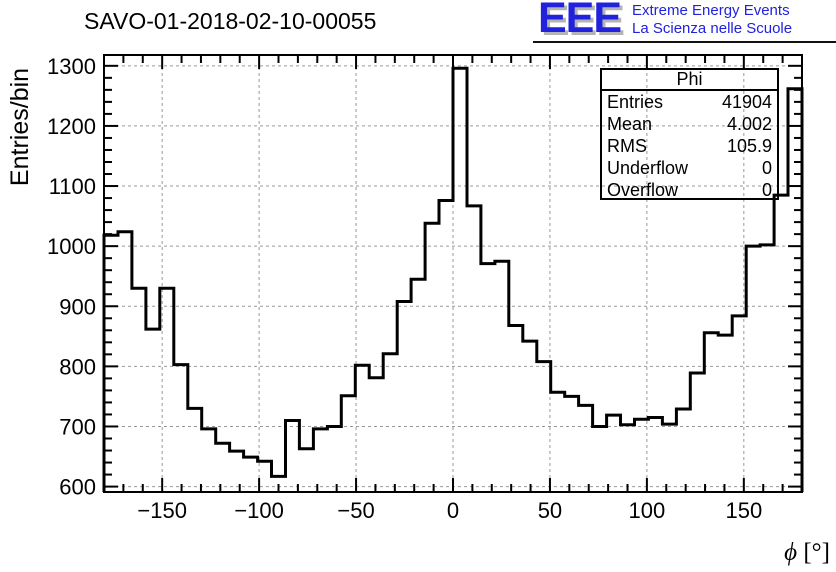 The height and width of the screenshot is (572, 836). What do you see at coordinates (550, 510) in the screenshot?
I see `x-tick-label: 50` at bounding box center [550, 510].